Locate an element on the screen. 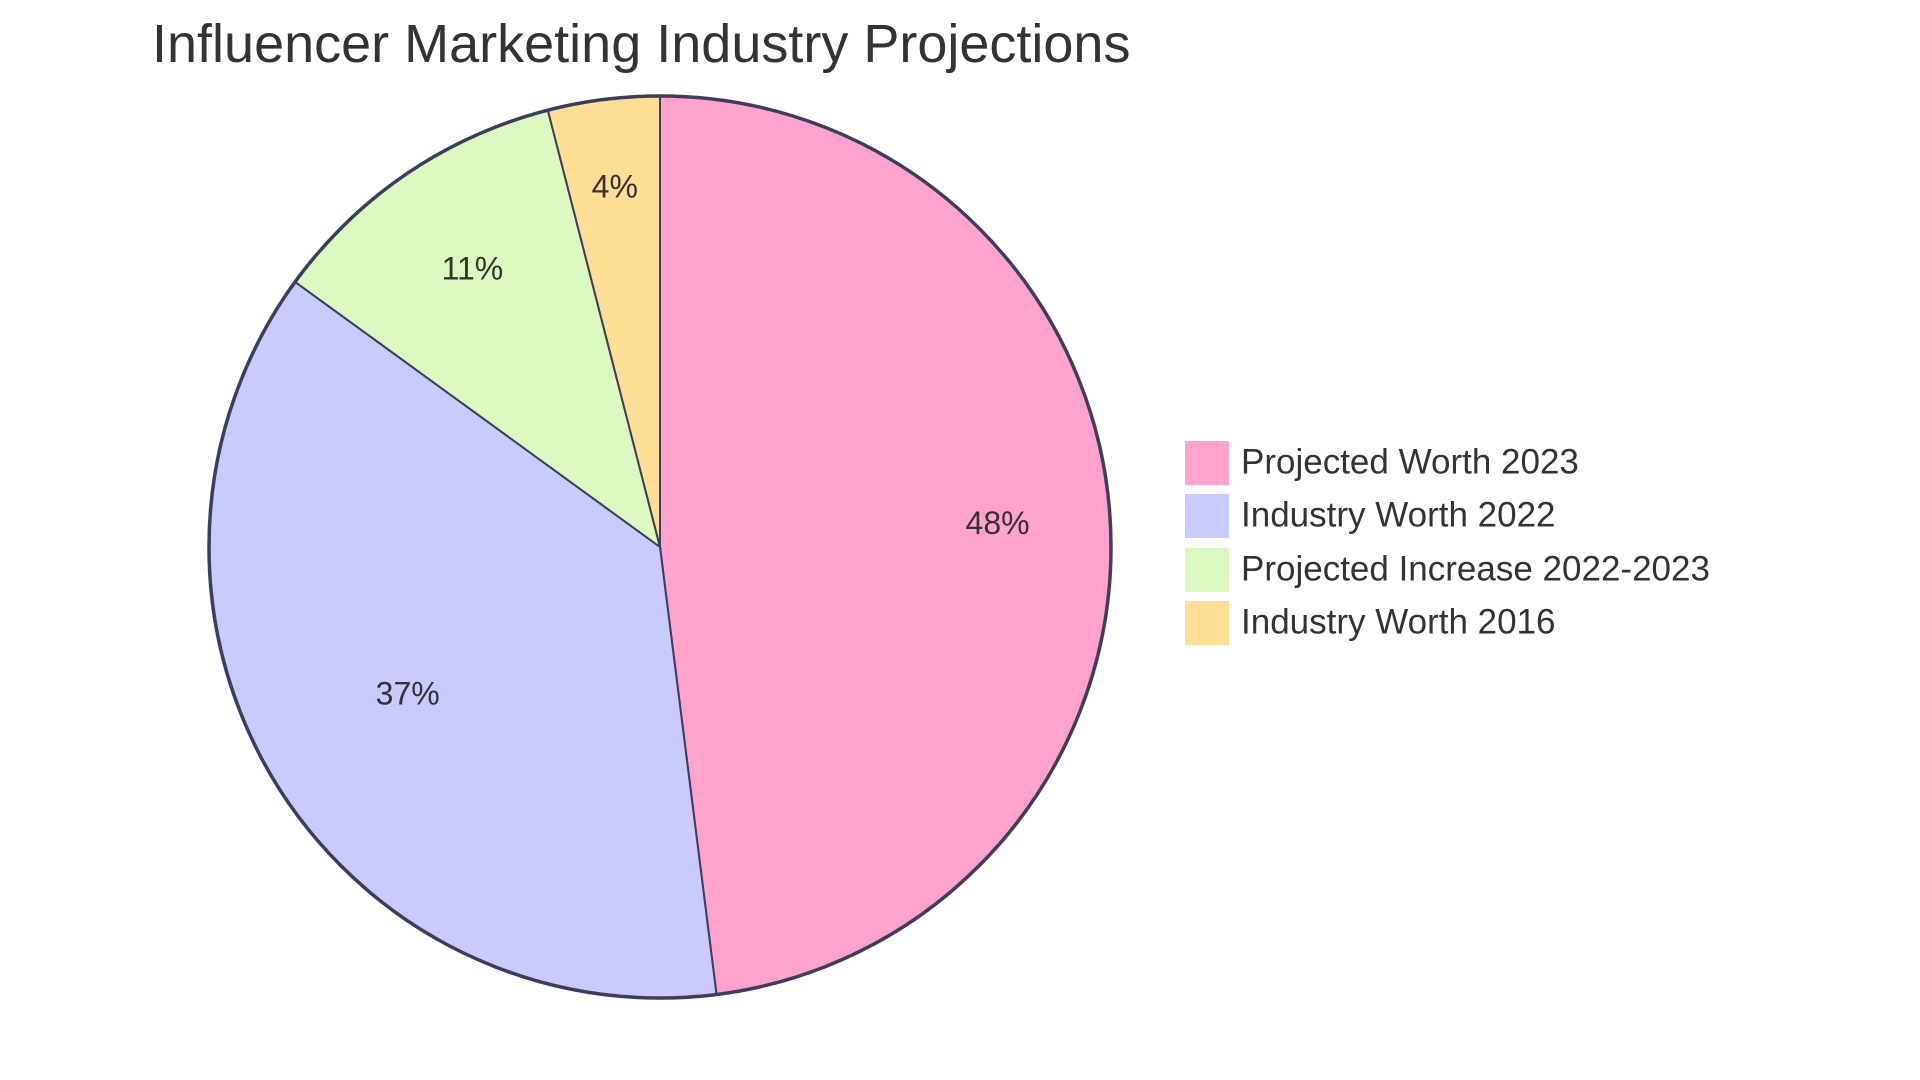 Image resolution: width=1920 pixels, height=1080 pixels. legend-swatch-pink is located at coordinates (1207, 463).